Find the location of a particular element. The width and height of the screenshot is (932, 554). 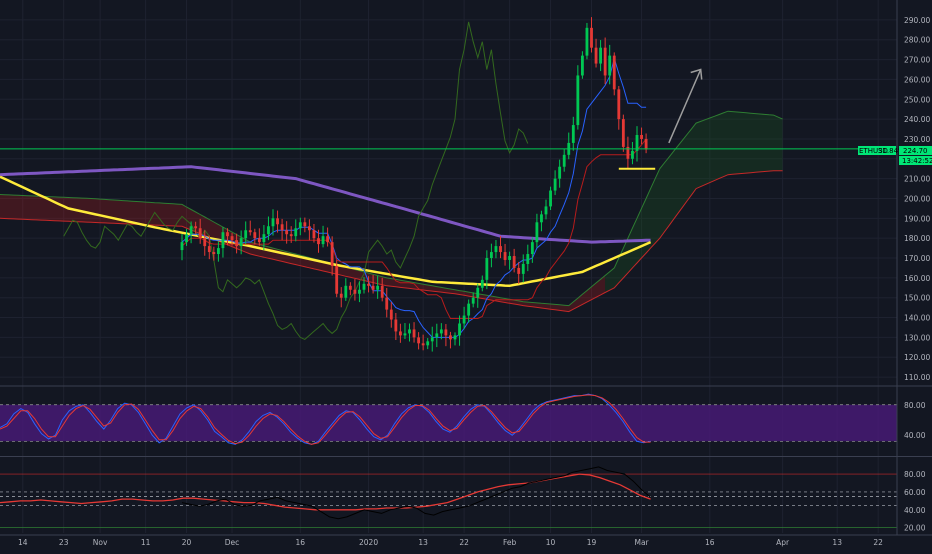

stoch-rsi-series is located at coordinates (325, 419).